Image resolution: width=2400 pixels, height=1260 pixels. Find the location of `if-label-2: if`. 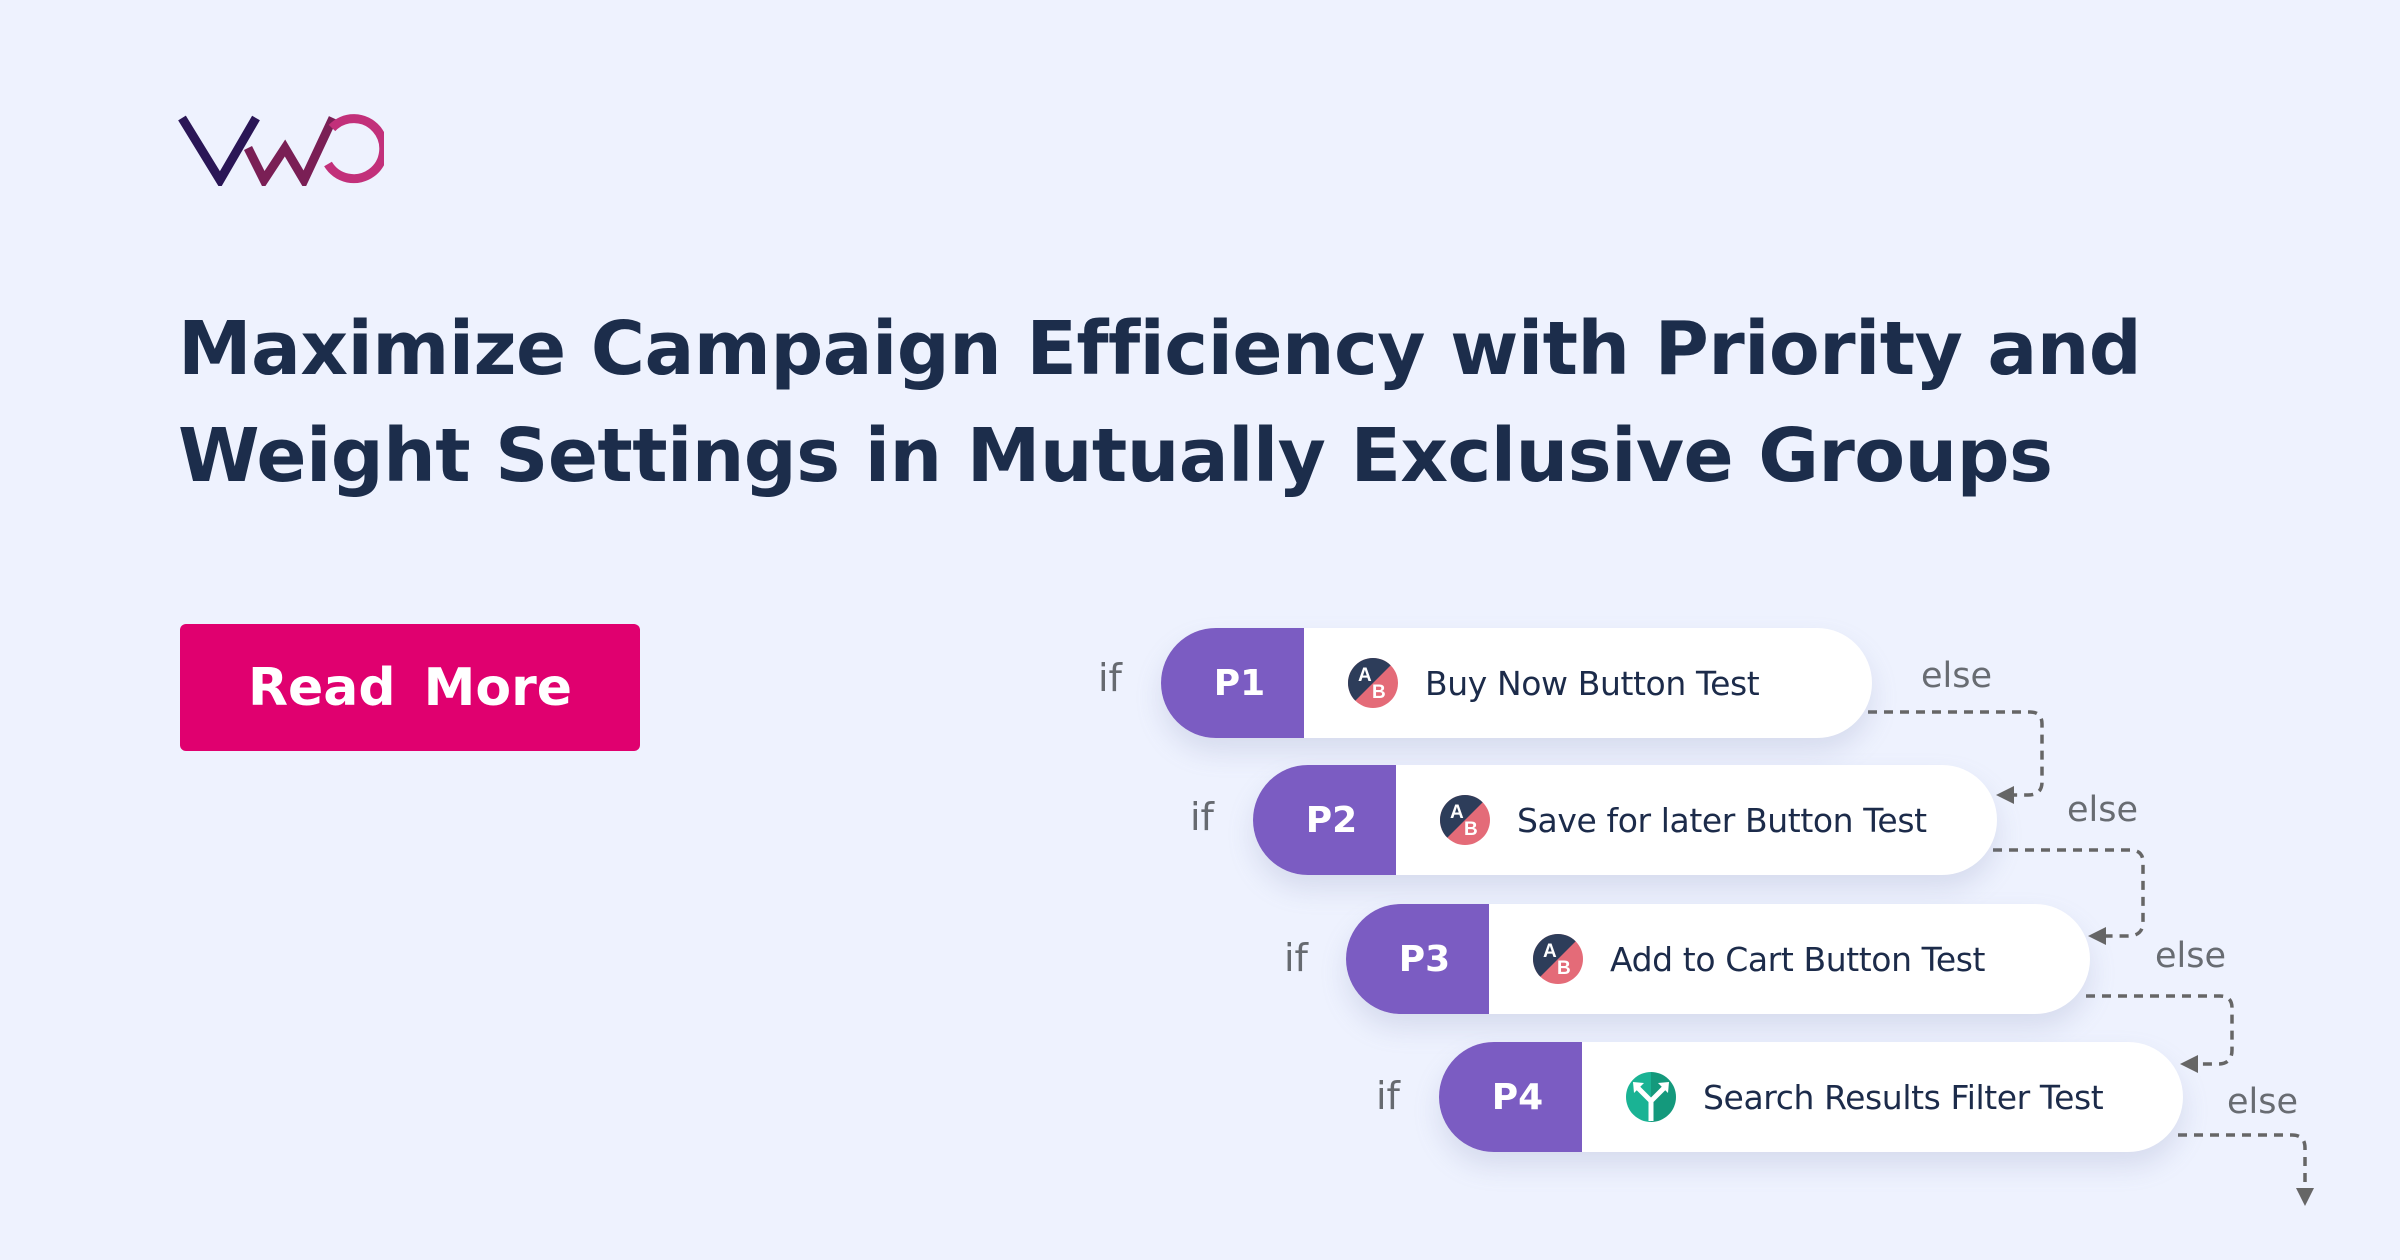

if-label-2: if is located at coordinates (1202, 817).